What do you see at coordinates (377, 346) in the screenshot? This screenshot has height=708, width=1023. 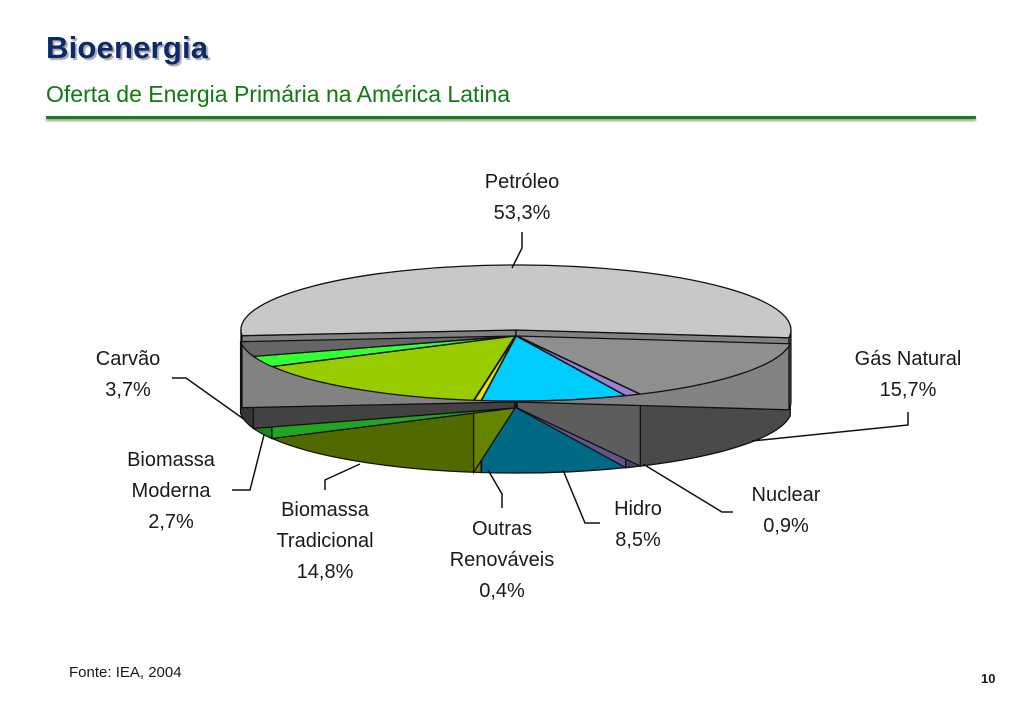 I see `slice-carvao` at bounding box center [377, 346].